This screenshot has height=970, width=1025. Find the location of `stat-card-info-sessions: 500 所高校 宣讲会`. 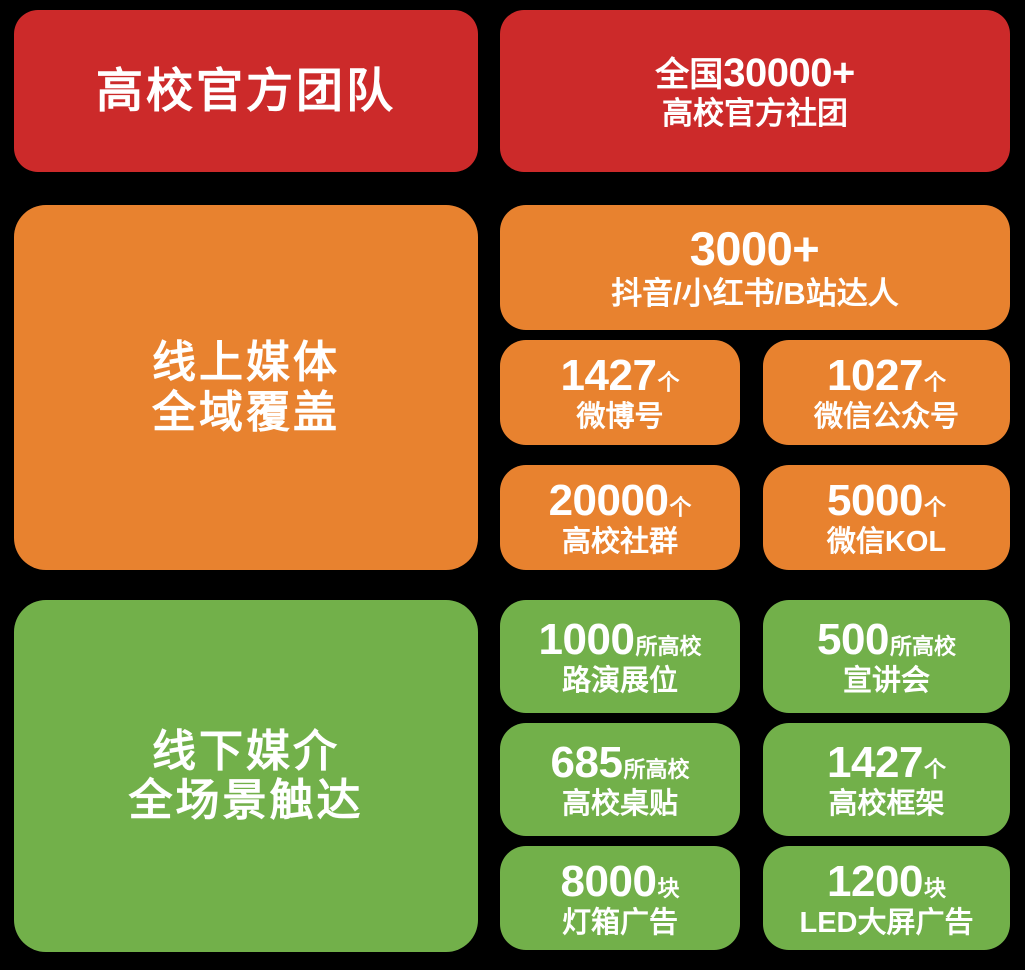

stat-card-info-sessions: 500 所高校 宣讲会 is located at coordinates (886, 656).